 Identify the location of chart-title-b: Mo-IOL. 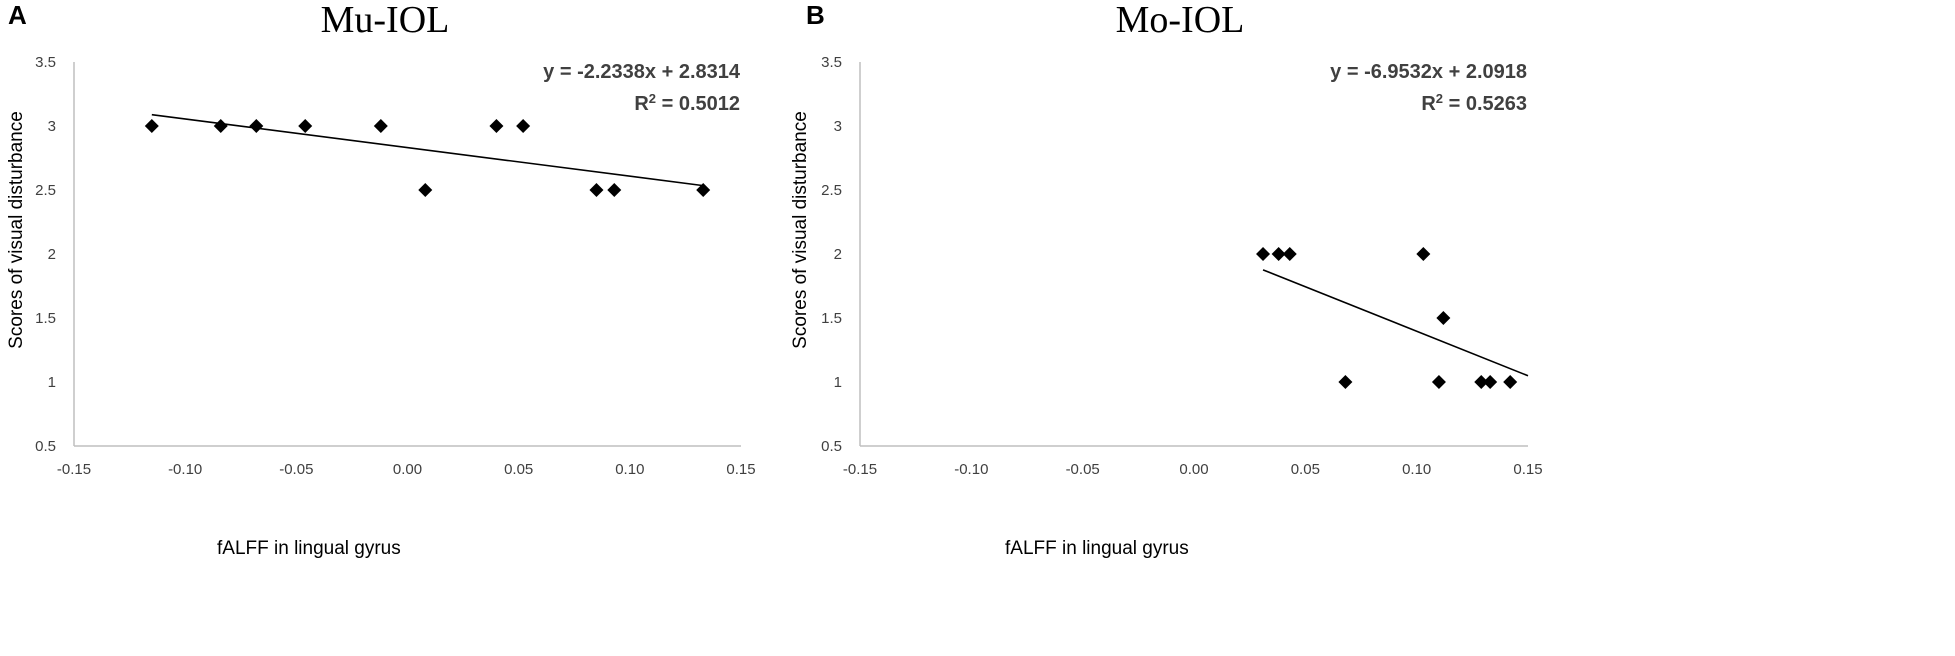
(1180, 20).